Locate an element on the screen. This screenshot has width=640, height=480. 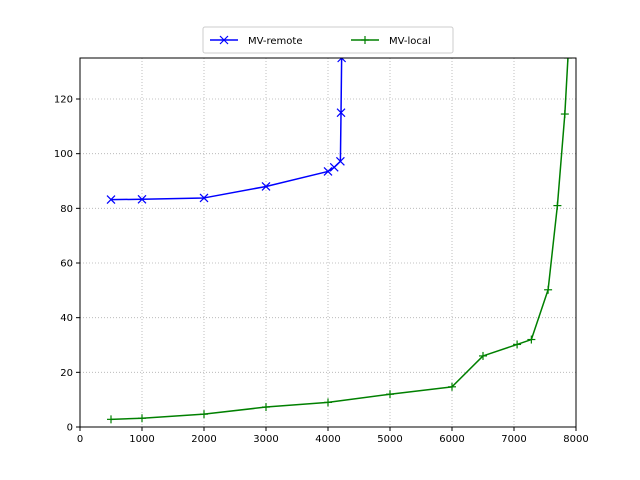
x-tick-label: 4000 is located at coordinates (327, 439).